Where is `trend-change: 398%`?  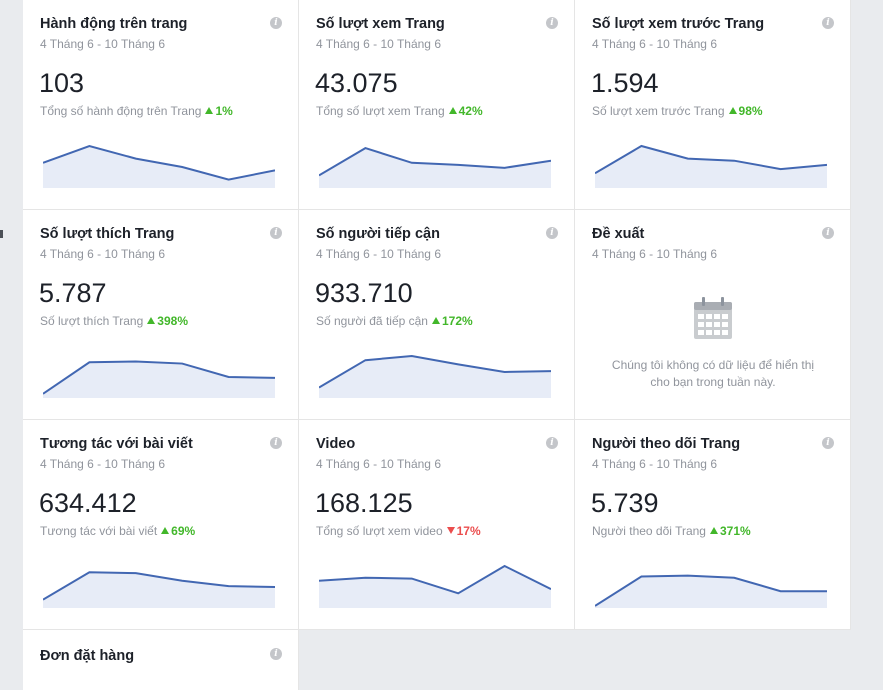
trend-change: 398% is located at coordinates (167, 321).